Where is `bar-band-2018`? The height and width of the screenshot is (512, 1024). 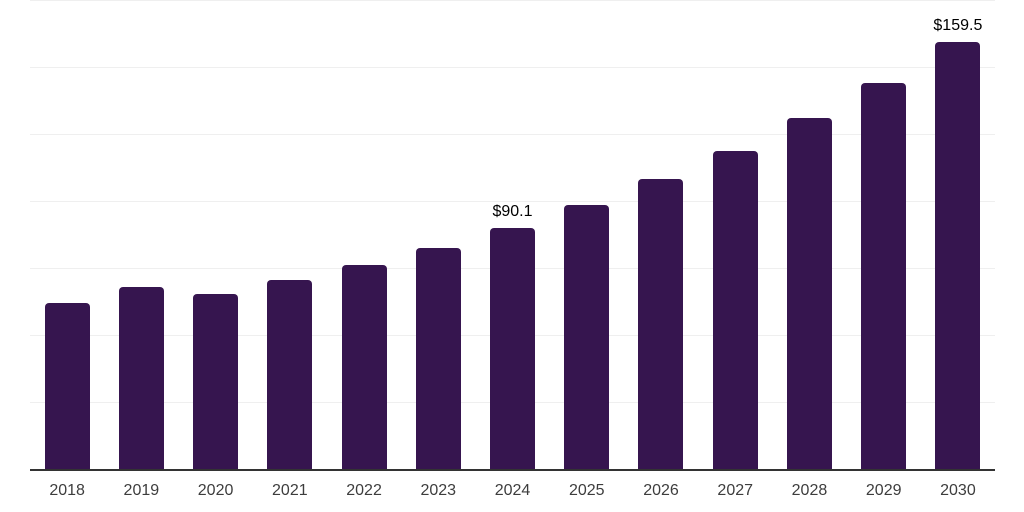 bar-band-2018 is located at coordinates (67, 234).